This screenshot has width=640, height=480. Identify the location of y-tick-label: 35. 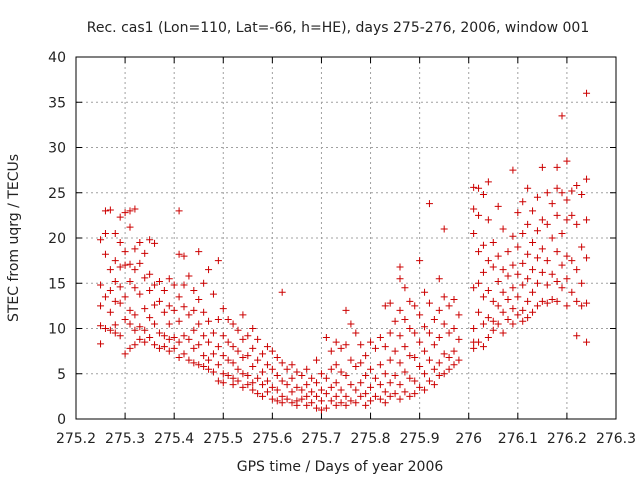
(57, 103).